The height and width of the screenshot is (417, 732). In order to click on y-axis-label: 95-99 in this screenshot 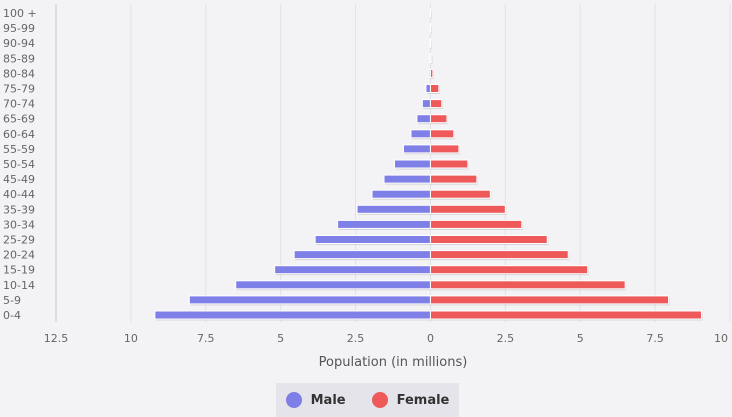, I will do `click(19, 28)`.